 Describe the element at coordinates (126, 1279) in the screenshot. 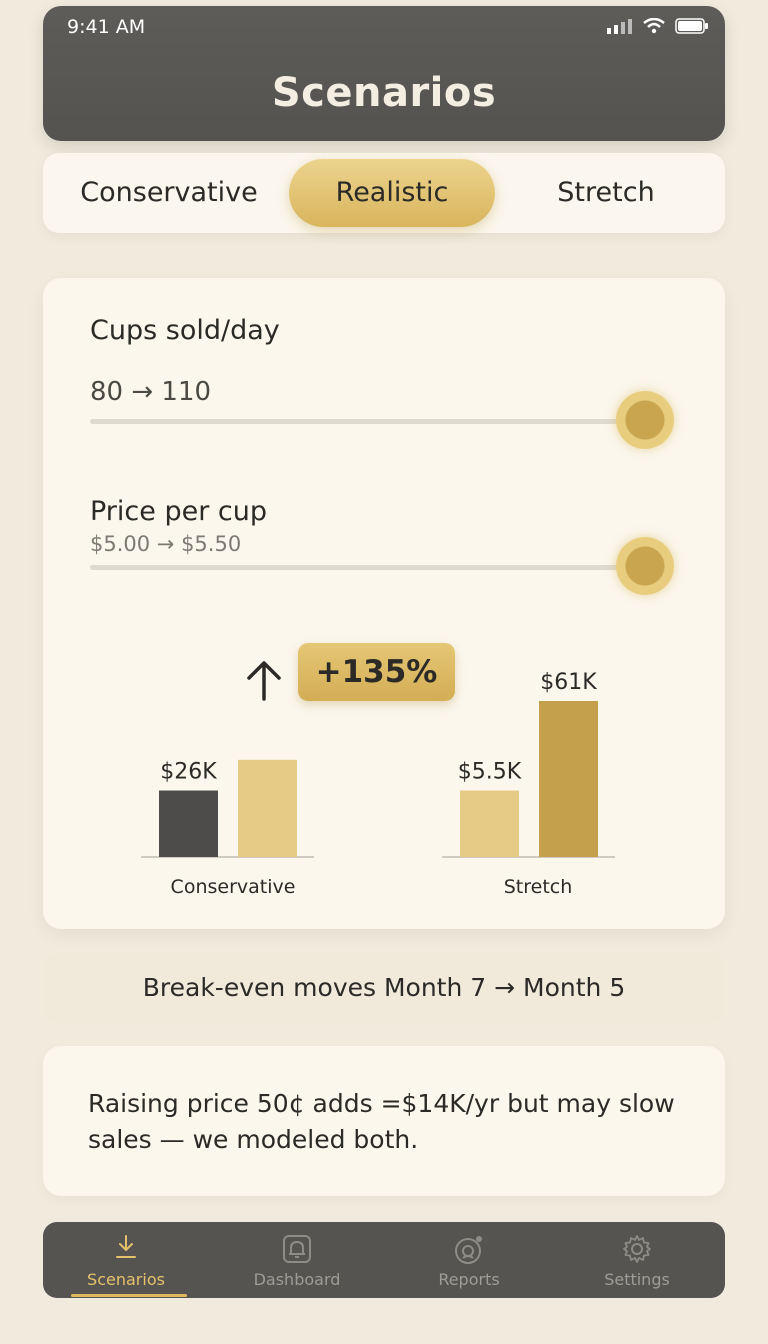

I see `nav-label-scenarios: Scenarios` at that location.